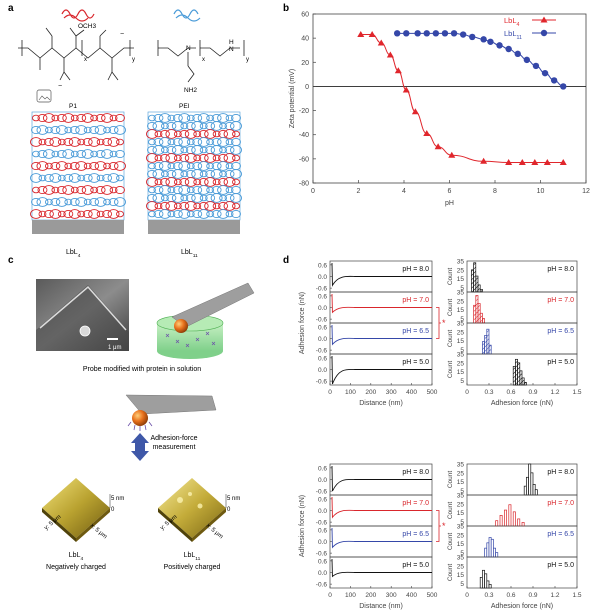  I want to click on afm-left-name: LbL4, so click(76, 557).